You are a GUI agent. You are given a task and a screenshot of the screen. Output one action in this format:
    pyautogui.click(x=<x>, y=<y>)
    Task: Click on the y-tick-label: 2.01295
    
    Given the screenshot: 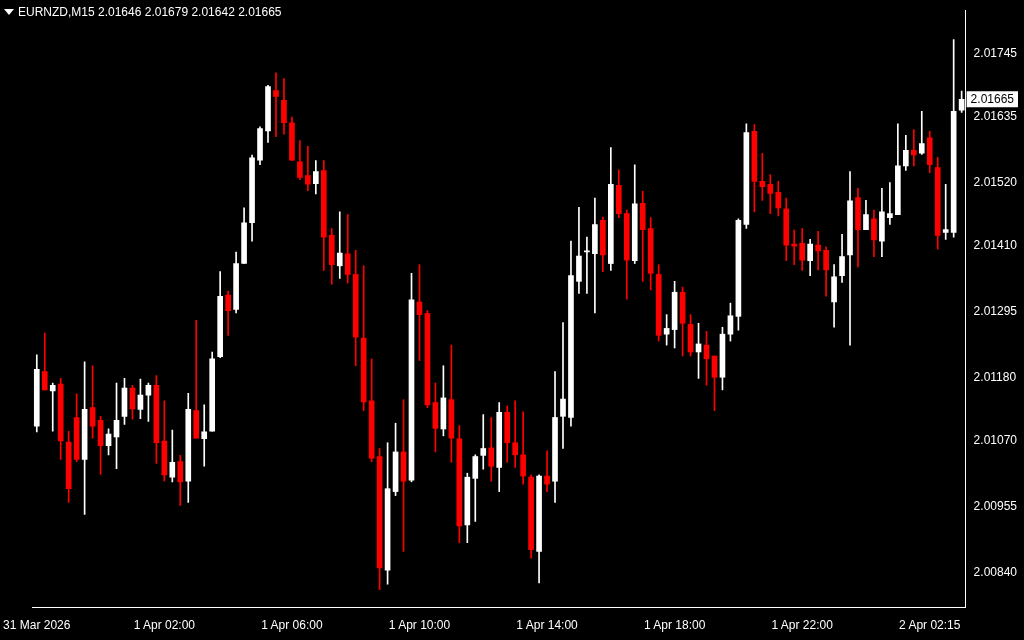 What is the action you would take?
    pyautogui.click(x=995, y=311)
    